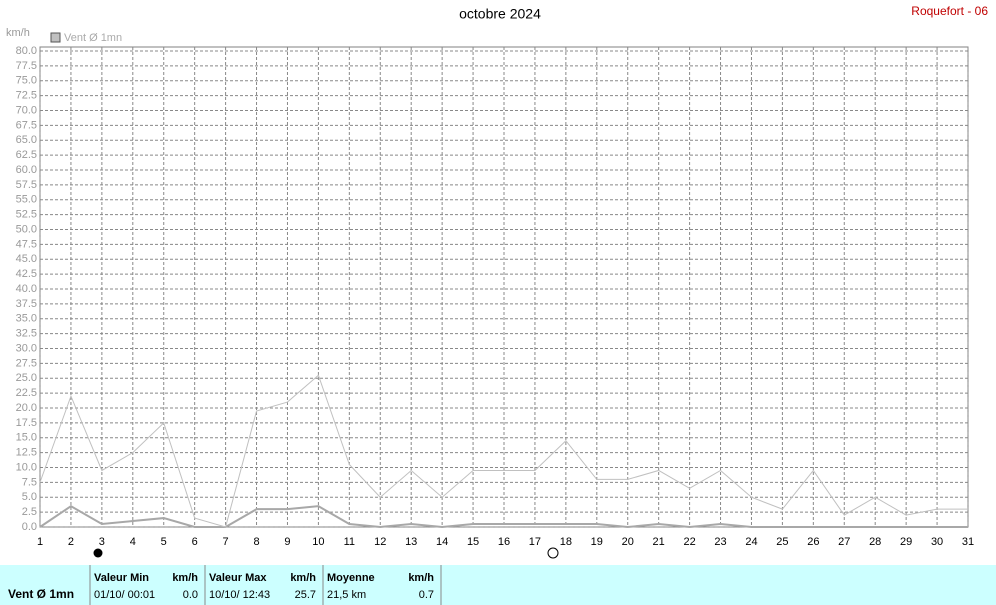  What do you see at coordinates (318, 542) in the screenshot?
I see `x-tick-label: 10` at bounding box center [318, 542].